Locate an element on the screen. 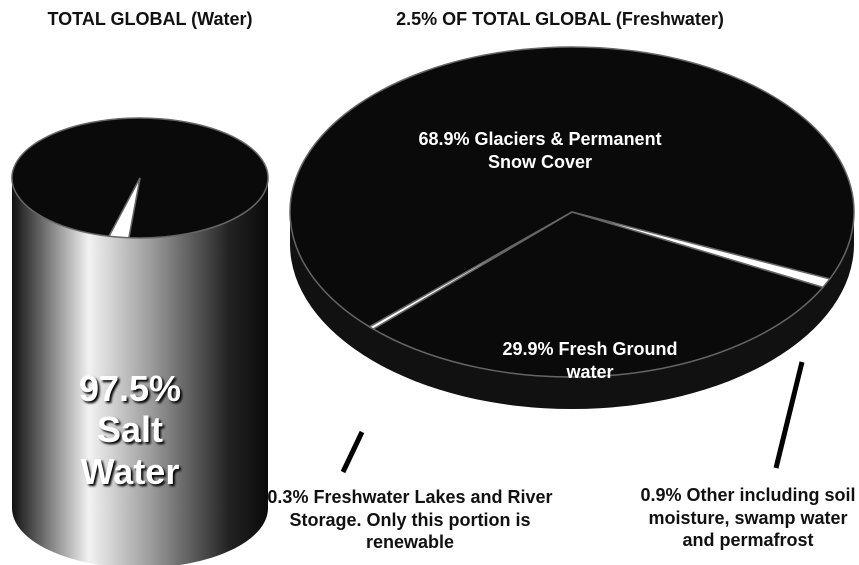 This screenshot has width=859, height=565. label: TOTAL GLOBAL (Water) is located at coordinates (150, 19).